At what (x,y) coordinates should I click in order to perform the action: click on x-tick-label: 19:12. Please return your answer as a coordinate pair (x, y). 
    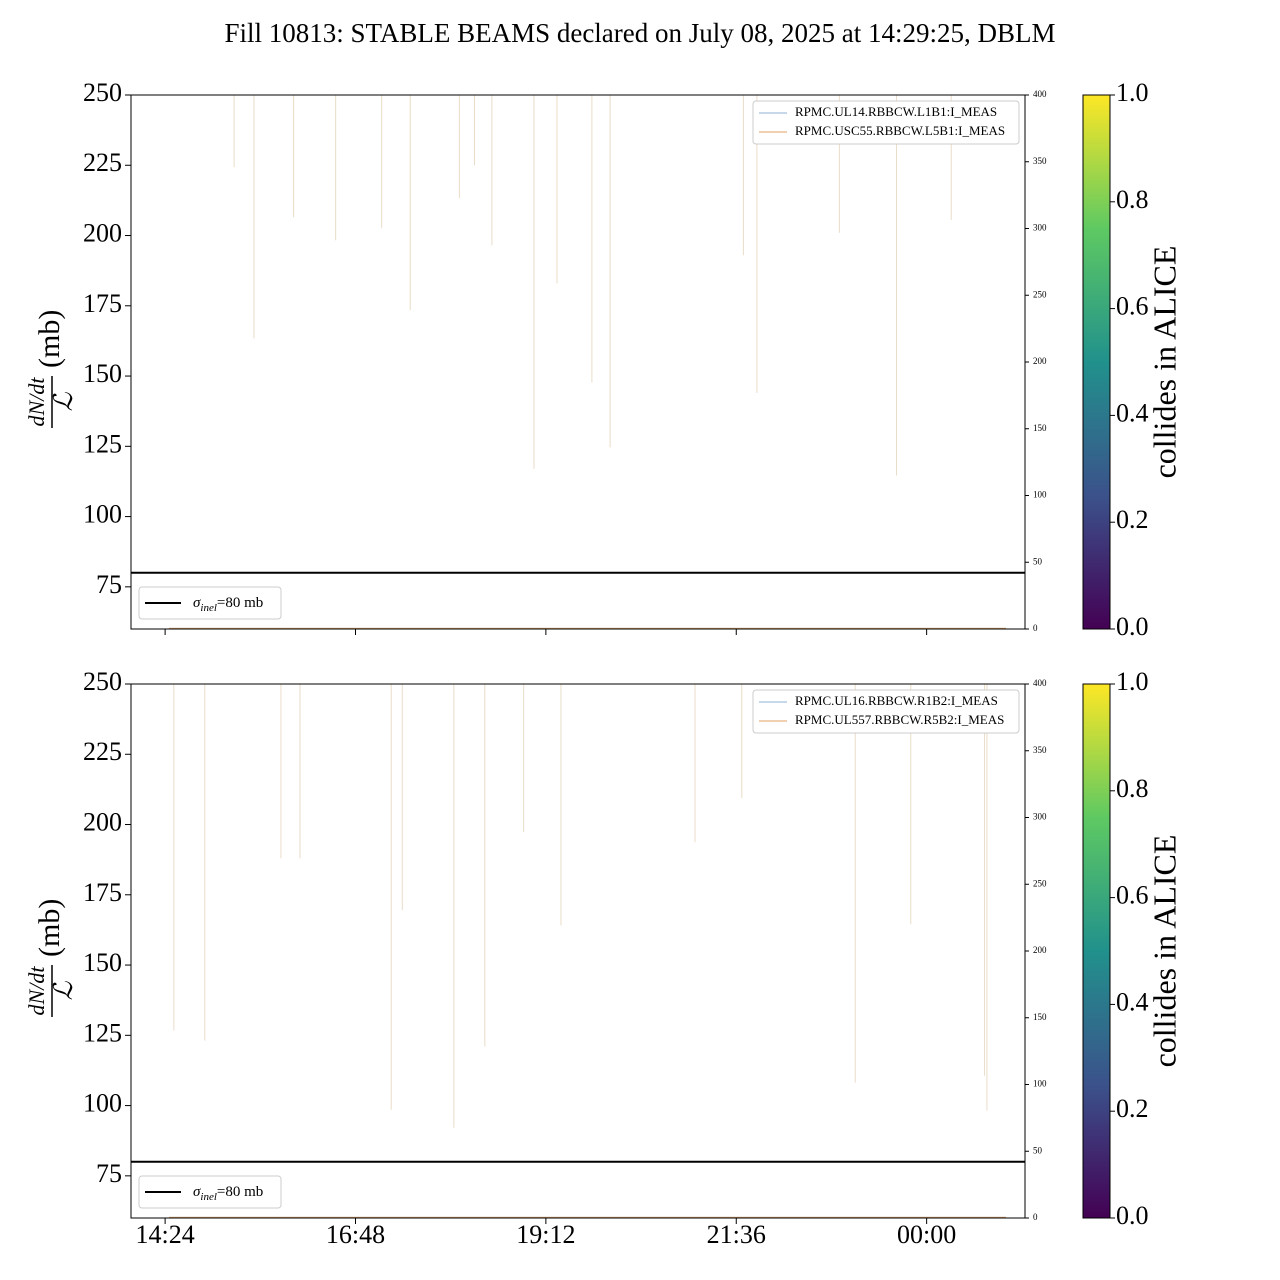
    Looking at the image, I should click on (545, 1234).